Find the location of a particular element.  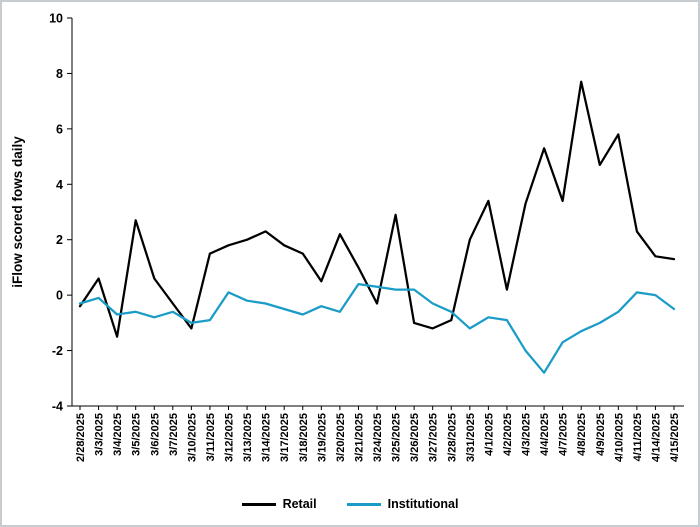

x-tick-label: 3/6/2025 is located at coordinates (155, 434).